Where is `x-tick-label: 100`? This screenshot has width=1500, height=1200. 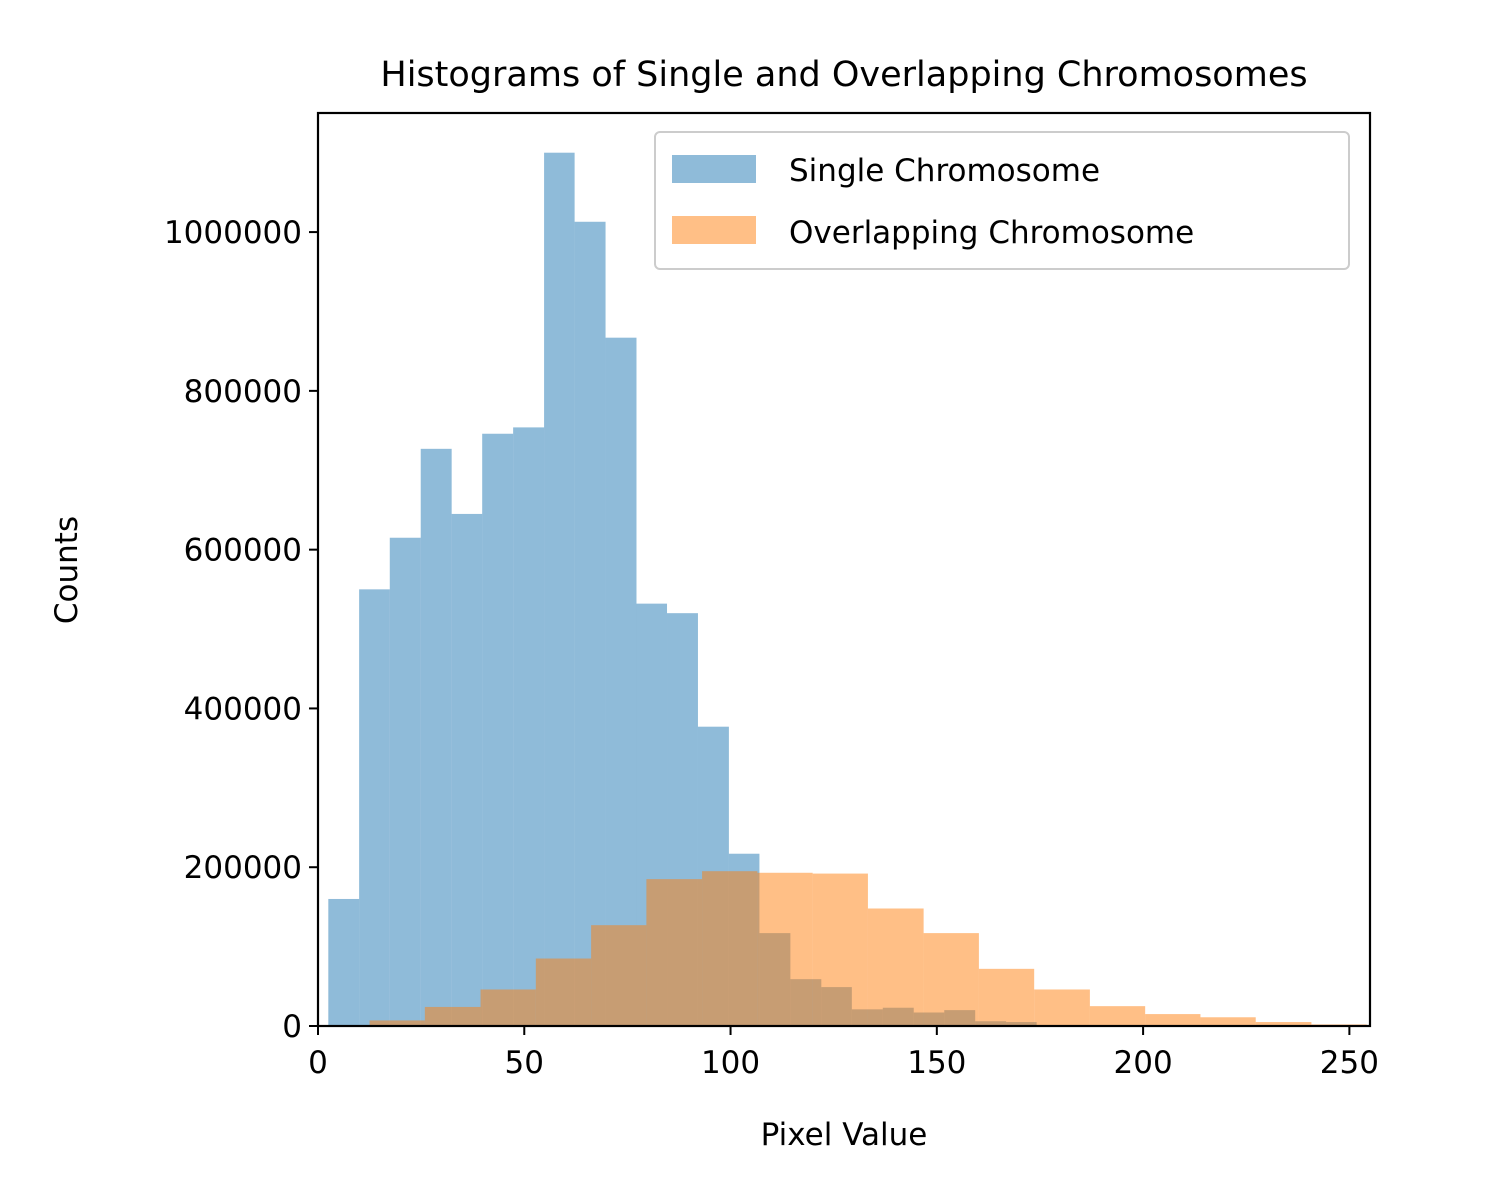 x-tick-label: 100 is located at coordinates (730, 1063).